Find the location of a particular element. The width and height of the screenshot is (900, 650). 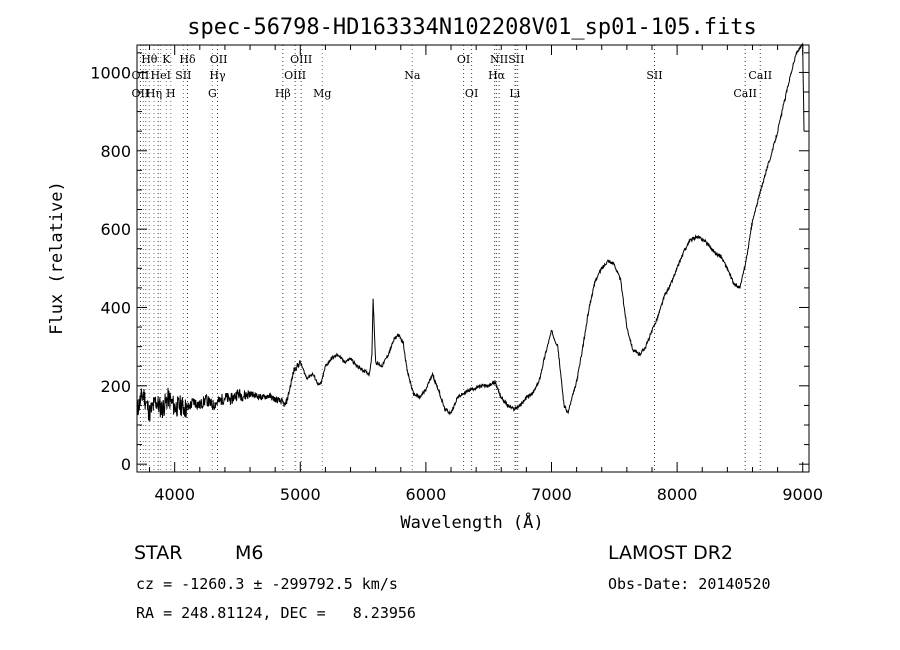

y-tick-label: 400 is located at coordinates (115, 307).